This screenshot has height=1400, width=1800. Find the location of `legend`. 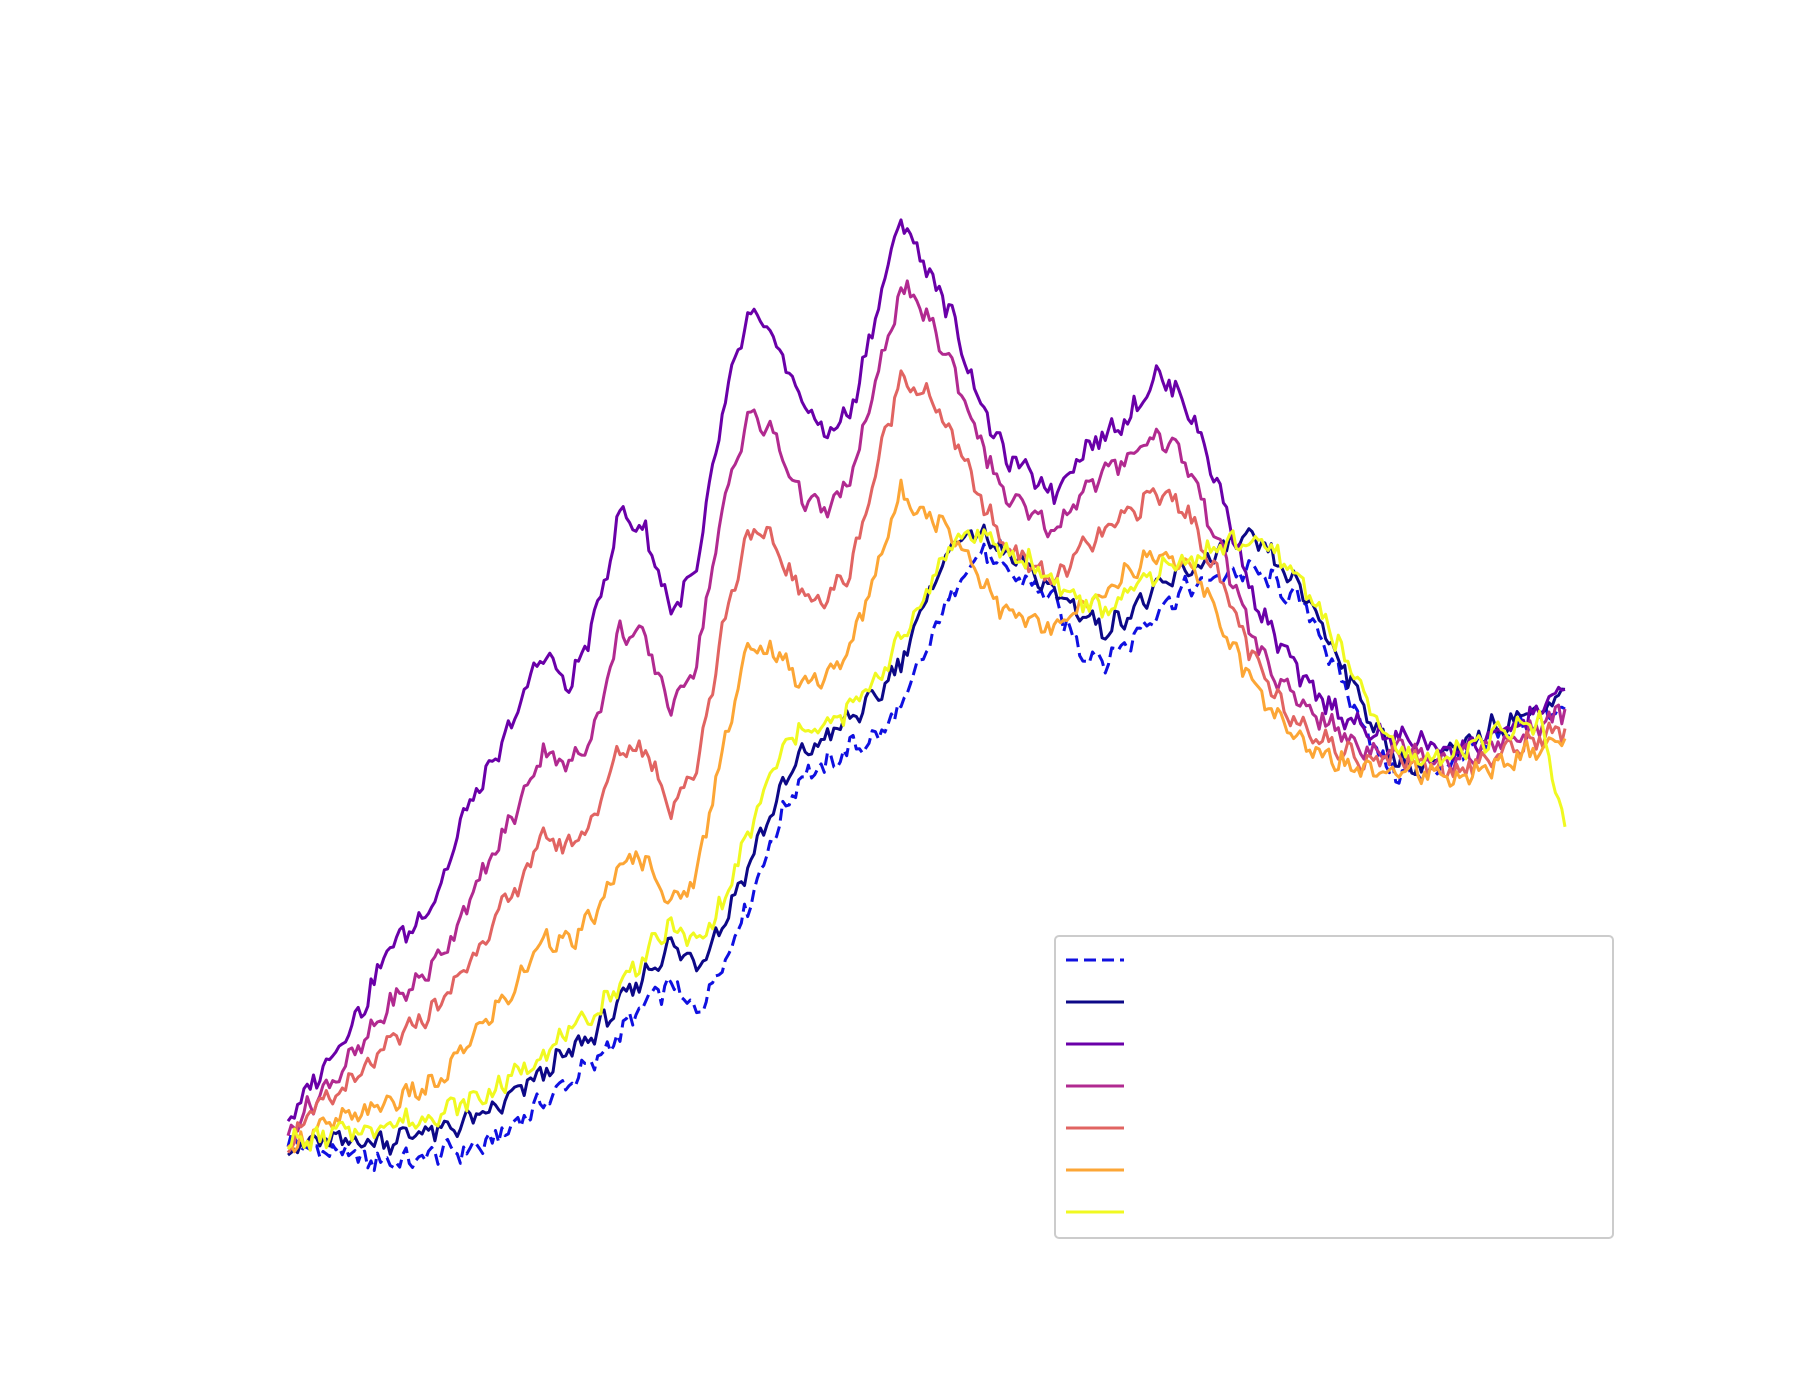

legend is located at coordinates (1334, 1087).